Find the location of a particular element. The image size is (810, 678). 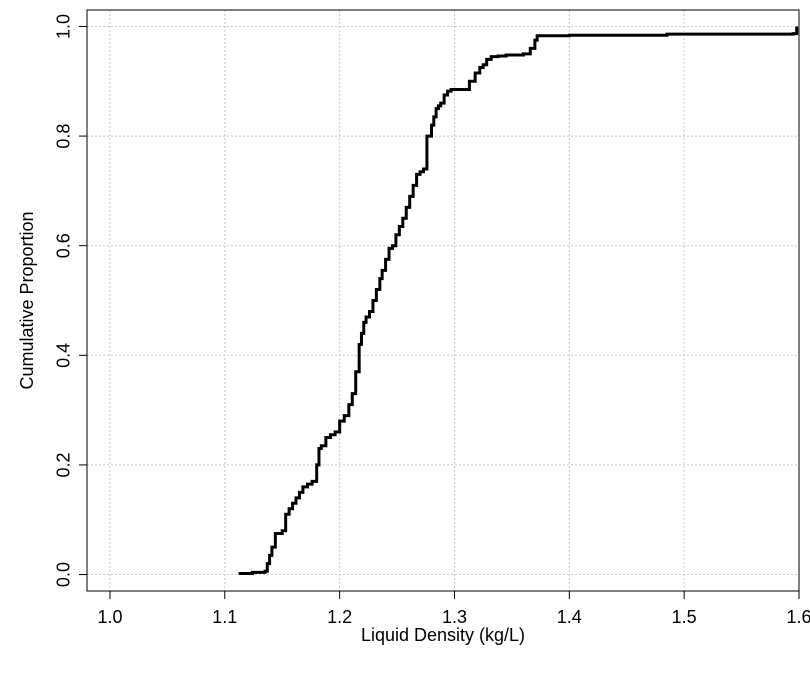

y-tick-label: 0.2 is located at coordinates (64, 464).